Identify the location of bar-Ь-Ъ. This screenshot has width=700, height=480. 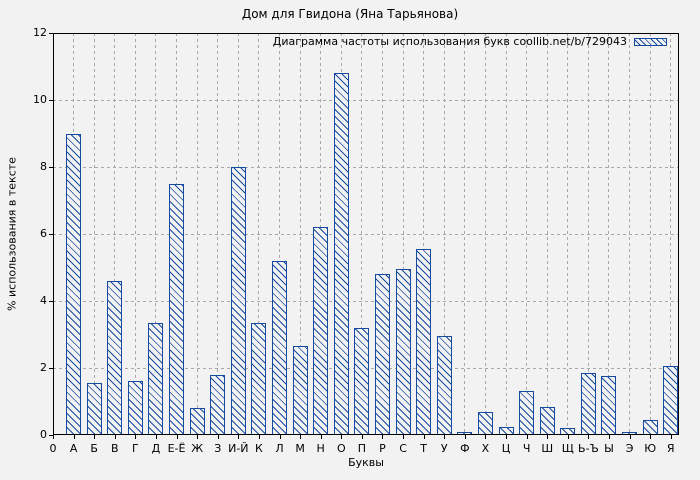
(588, 404).